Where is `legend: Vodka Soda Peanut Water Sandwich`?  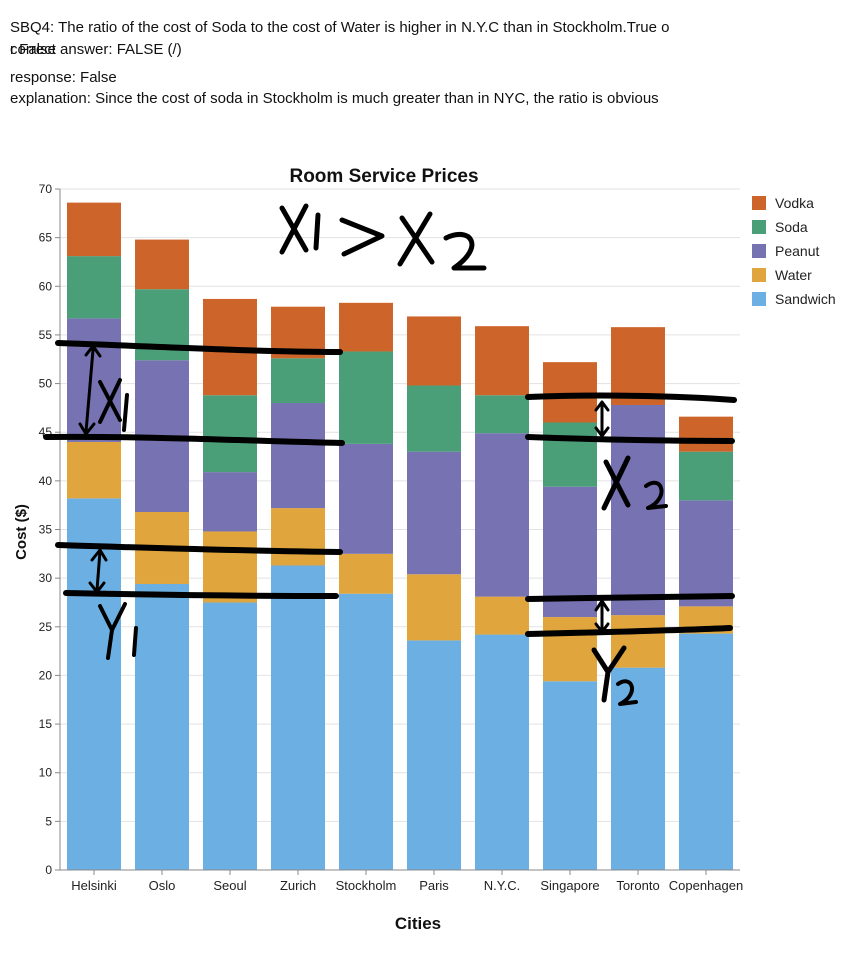 legend: Vodka Soda Peanut Water Sandwich is located at coordinates (794, 251).